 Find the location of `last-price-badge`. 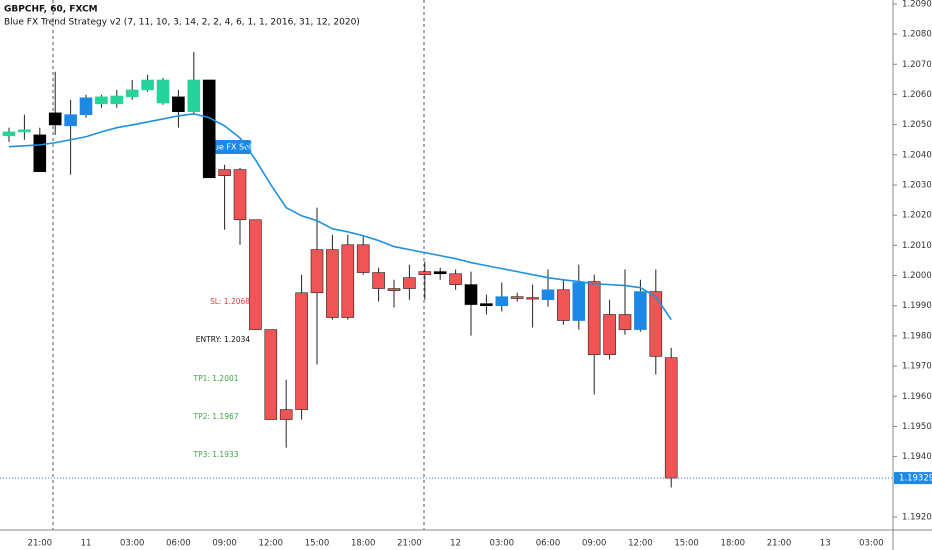

last-price-badge is located at coordinates (913, 478).